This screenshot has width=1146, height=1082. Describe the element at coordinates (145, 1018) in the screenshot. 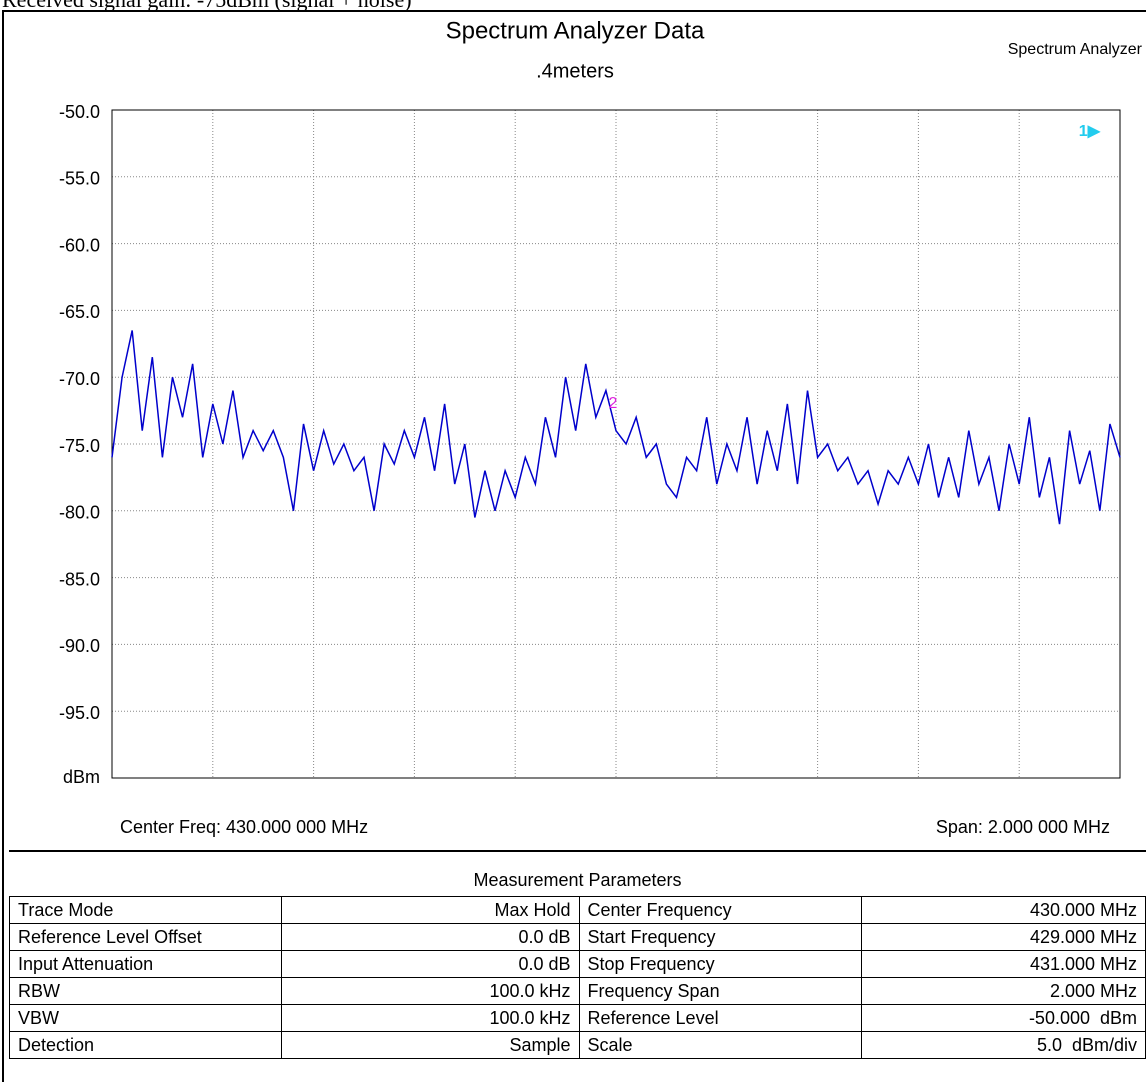

I see `table-cell: VBW` at that location.